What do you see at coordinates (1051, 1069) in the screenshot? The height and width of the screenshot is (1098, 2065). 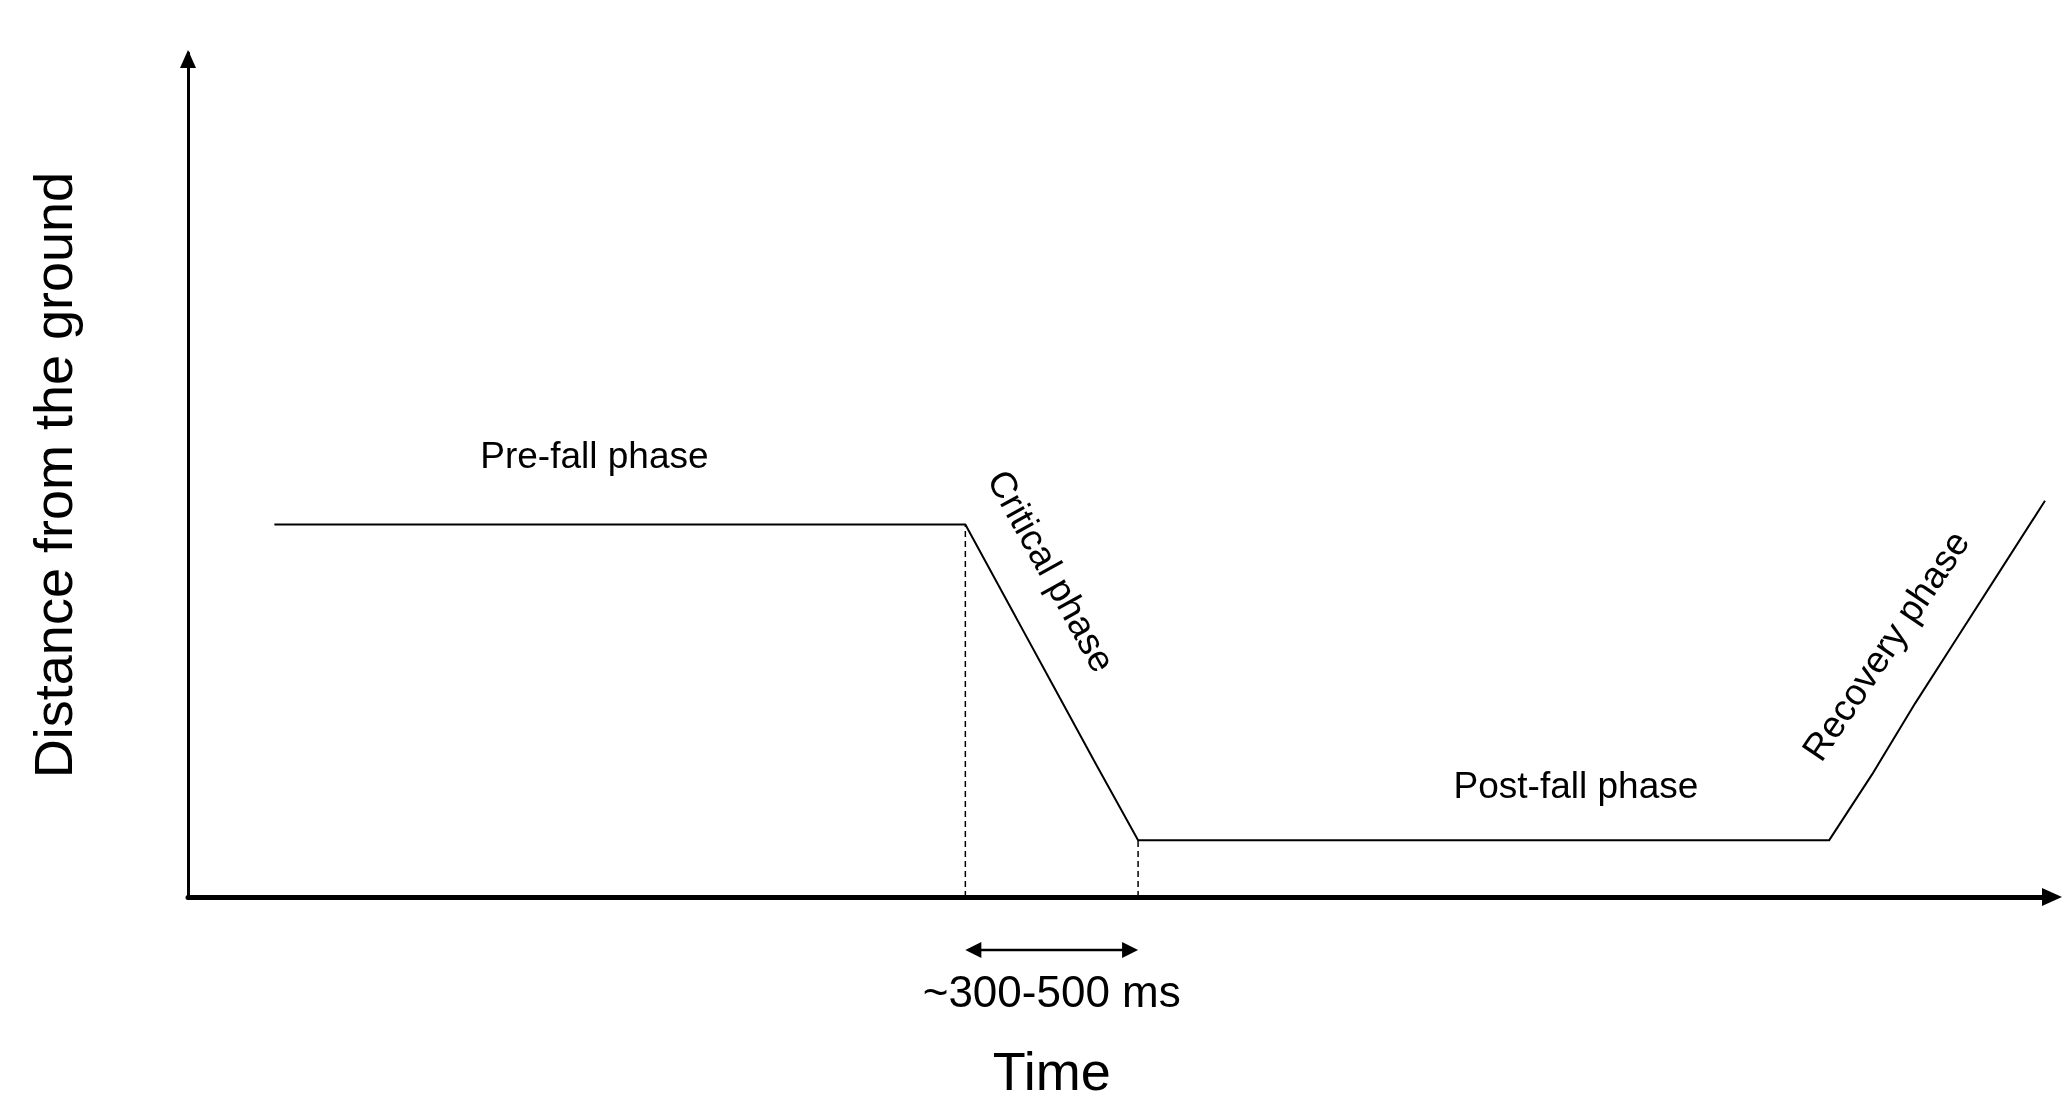 I see `x-axis-title: Time` at bounding box center [1051, 1069].